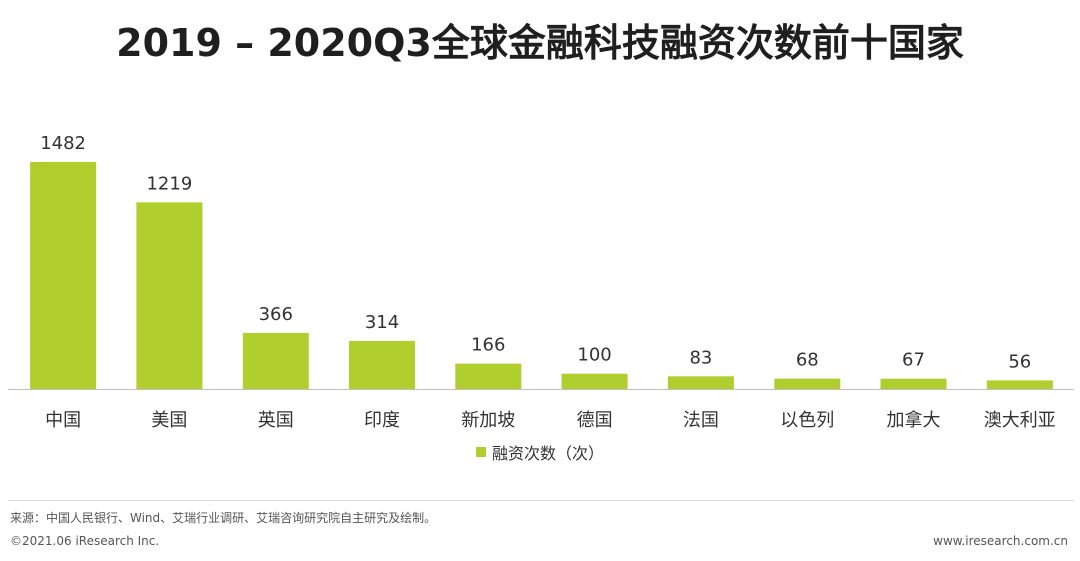 This screenshot has width=1080, height=561. What do you see at coordinates (63, 420) in the screenshot?
I see `category-label-0: 中国` at bounding box center [63, 420].